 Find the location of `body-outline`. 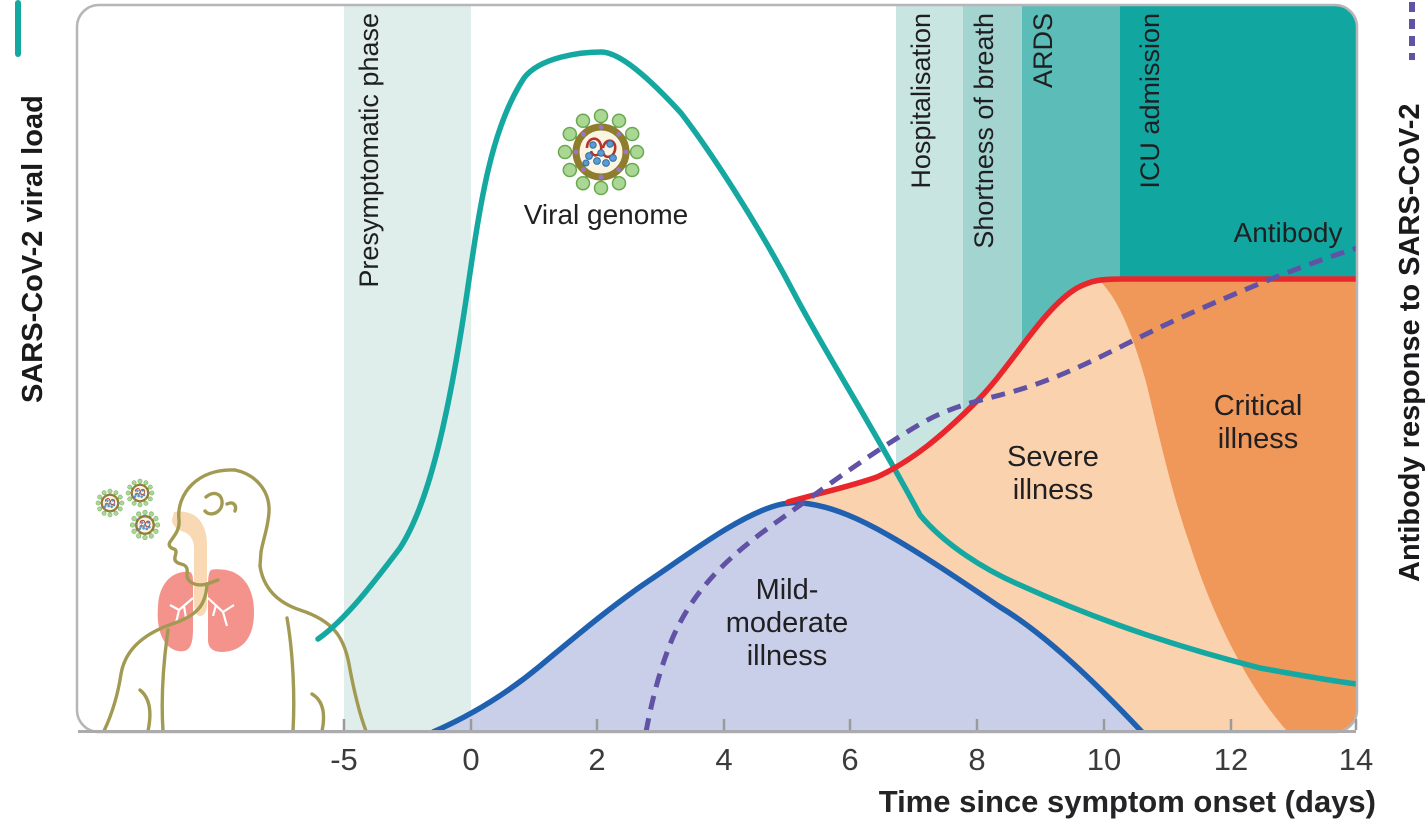

body-outline is located at coordinates (235, 600).